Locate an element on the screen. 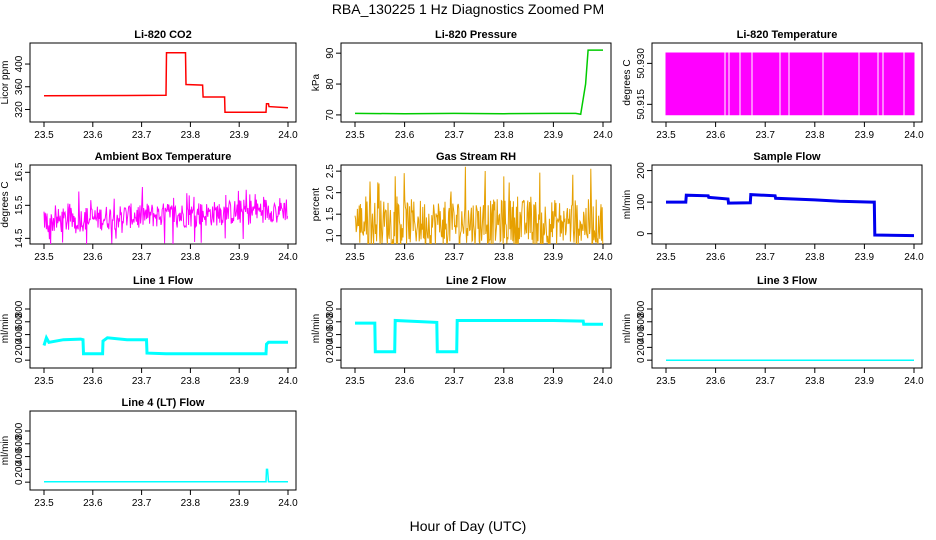 Image resolution: width=936 pixels, height=540 pixels. line4-lt-flow-series is located at coordinates (166, 475).